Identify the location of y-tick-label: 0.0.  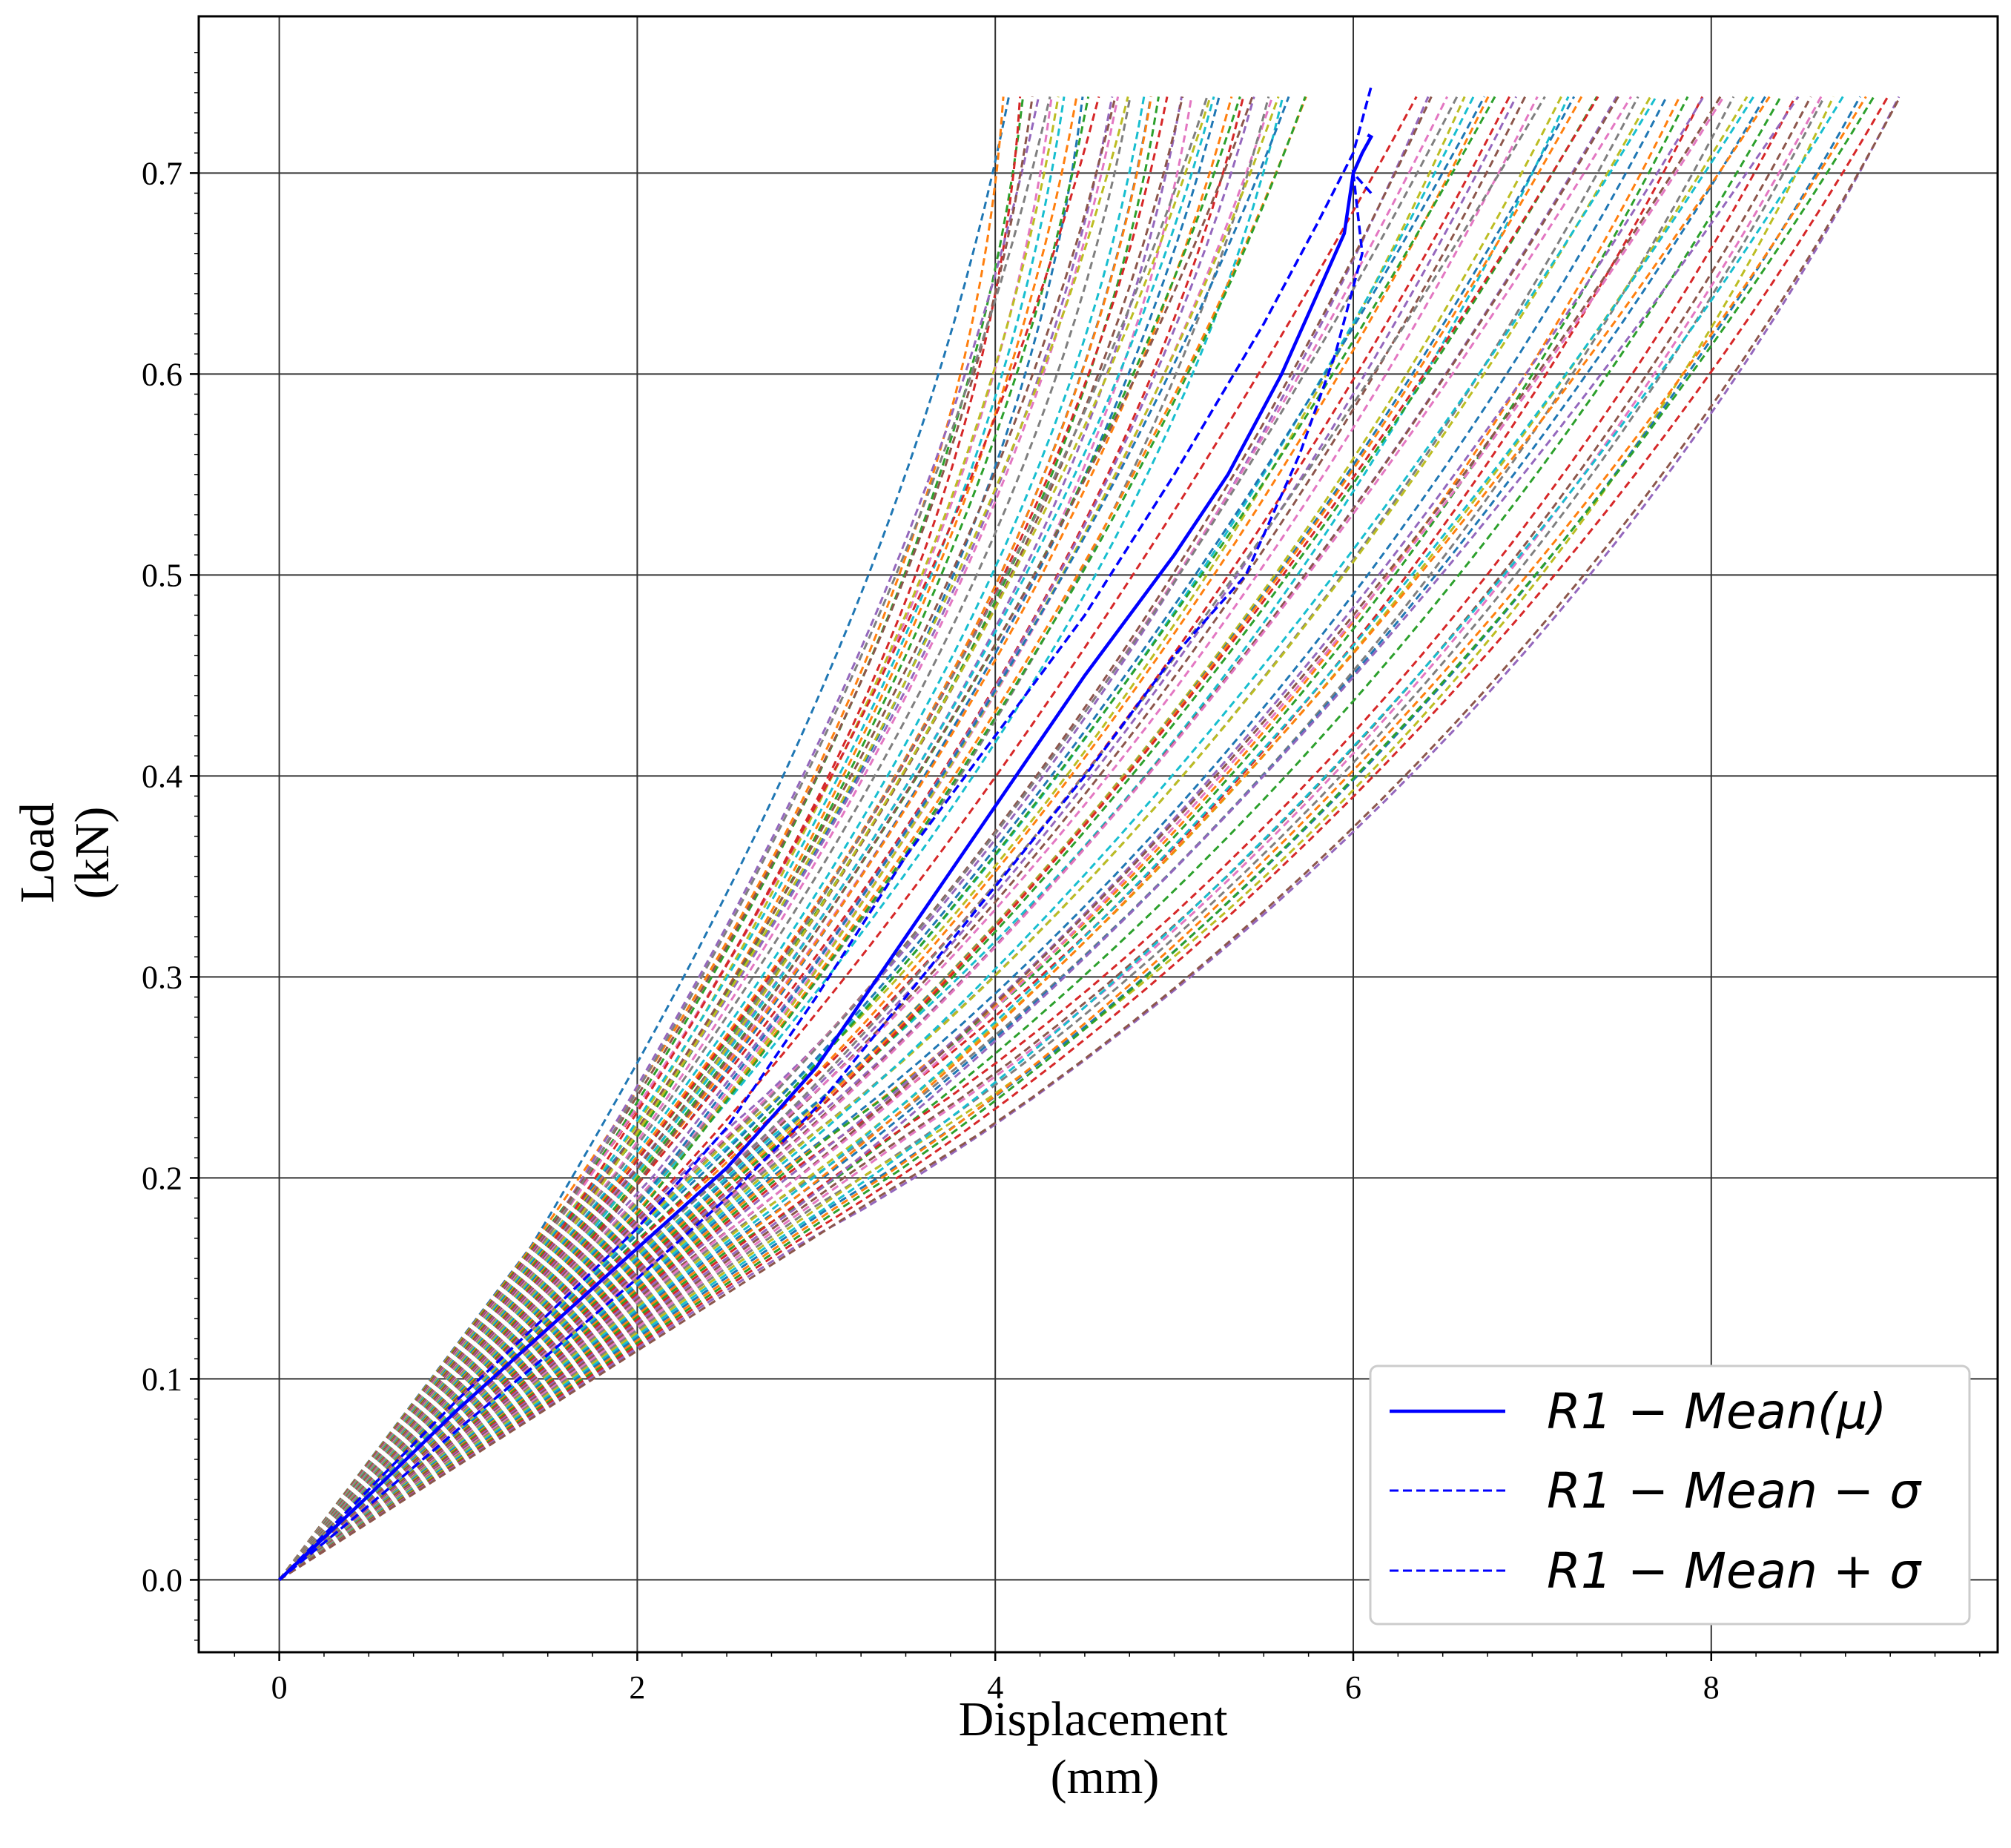
(162, 1580).